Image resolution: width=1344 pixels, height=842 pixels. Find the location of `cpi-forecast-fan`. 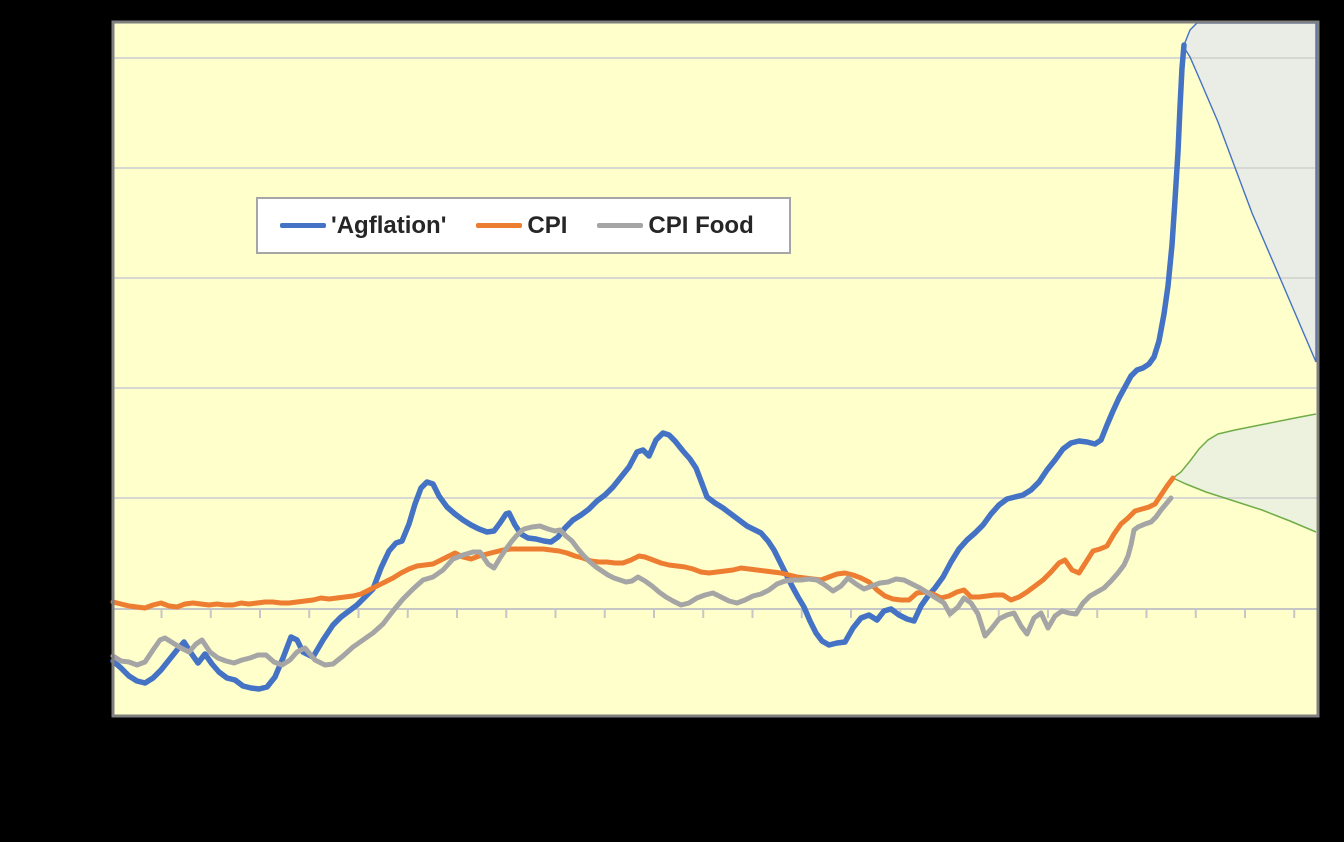

cpi-forecast-fan is located at coordinates (1244, 473).